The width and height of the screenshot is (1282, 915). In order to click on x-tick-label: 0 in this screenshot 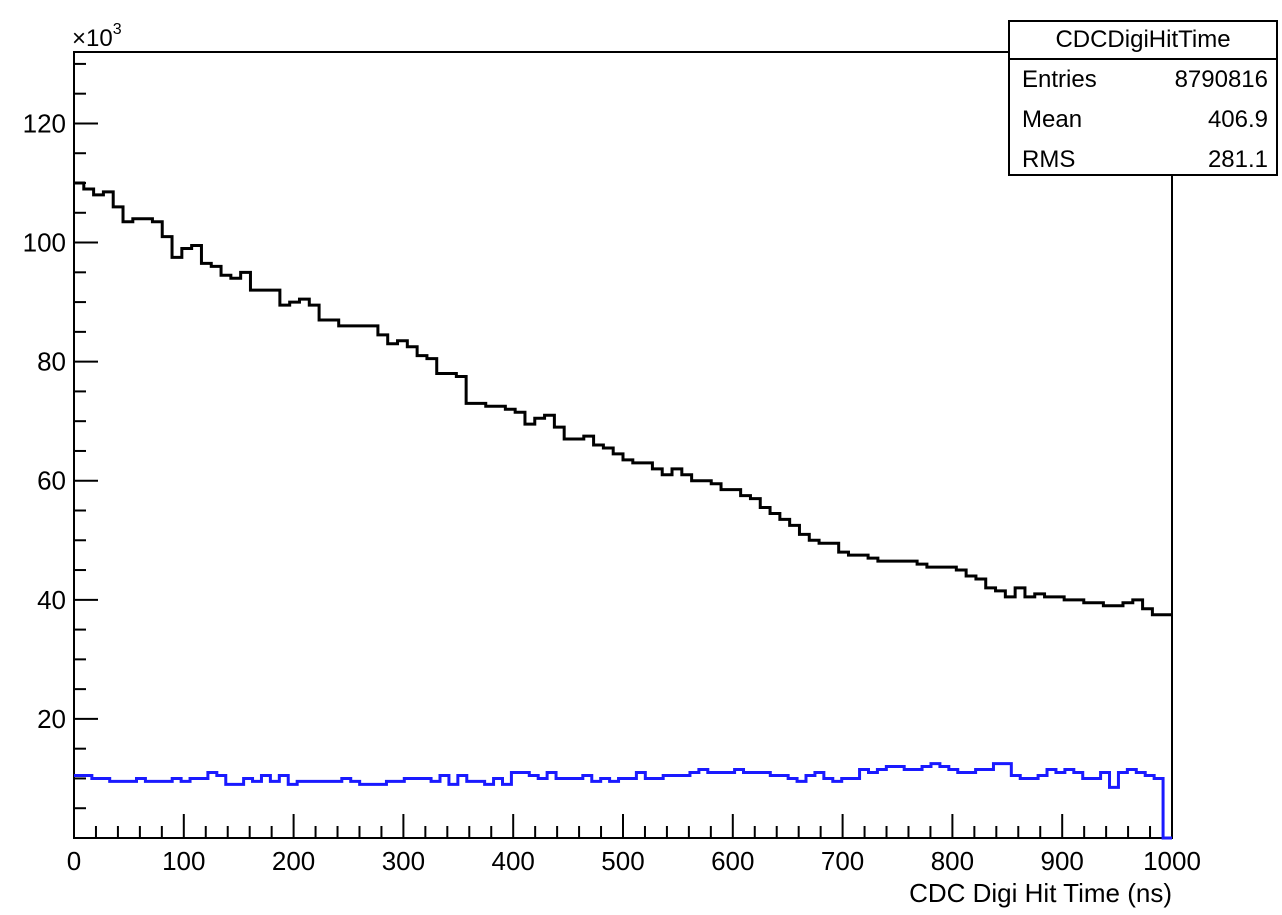, I will do `click(74, 861)`.